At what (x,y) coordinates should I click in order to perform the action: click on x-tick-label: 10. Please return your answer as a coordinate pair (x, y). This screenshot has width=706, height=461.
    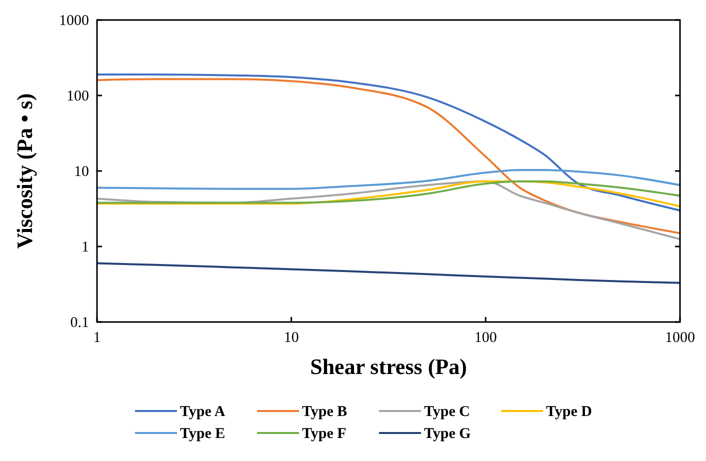
    Looking at the image, I should click on (291, 338).